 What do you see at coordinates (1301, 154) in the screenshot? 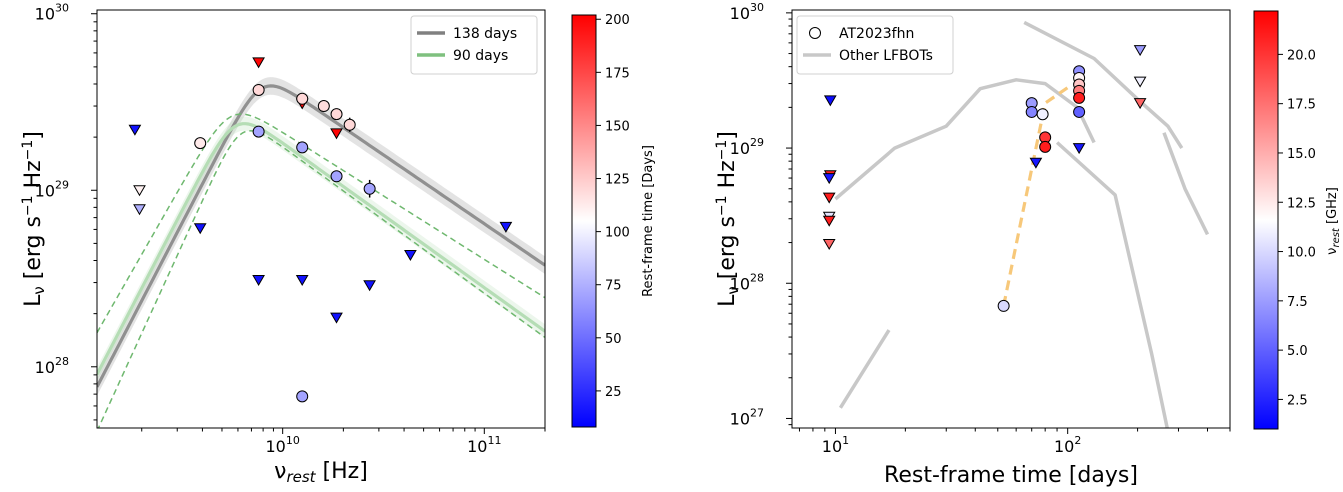
I see `colorbar-tick-label: 15.0` at bounding box center [1301, 154].